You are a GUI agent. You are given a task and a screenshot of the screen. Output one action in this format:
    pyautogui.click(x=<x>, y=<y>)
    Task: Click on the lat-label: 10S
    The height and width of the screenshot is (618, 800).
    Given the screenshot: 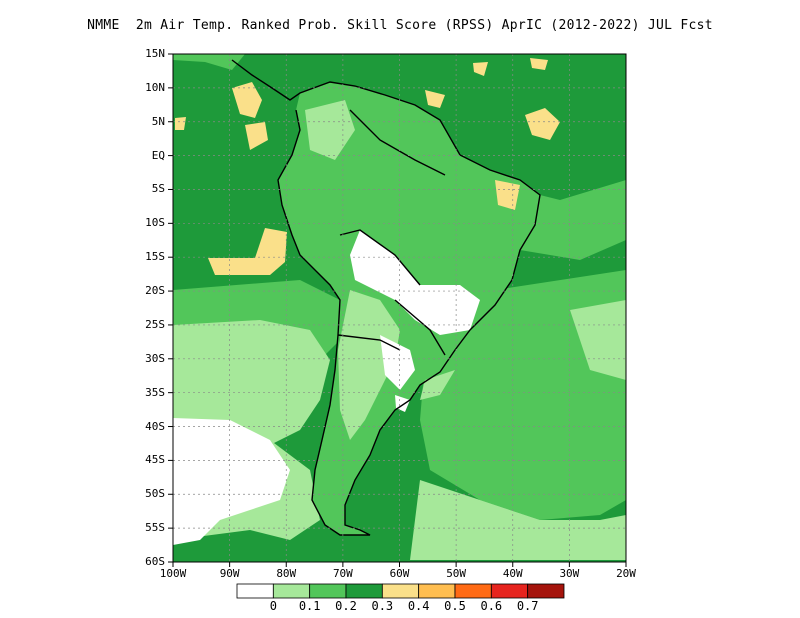 What is the action you would take?
    pyautogui.click(x=155, y=223)
    